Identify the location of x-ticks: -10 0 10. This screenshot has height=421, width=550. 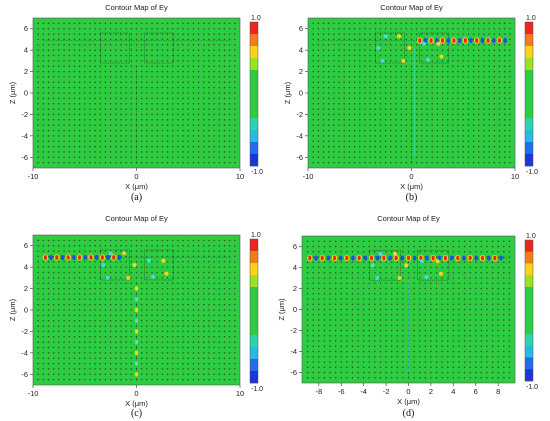
(411, 174).